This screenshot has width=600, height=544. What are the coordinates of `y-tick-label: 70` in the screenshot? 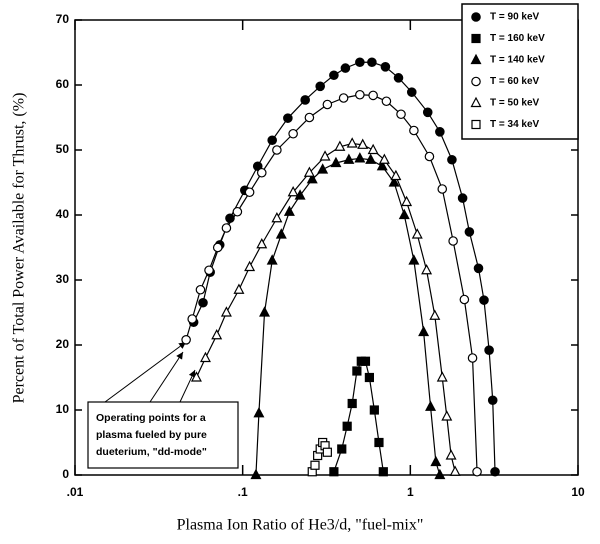 It's located at (63, 19).